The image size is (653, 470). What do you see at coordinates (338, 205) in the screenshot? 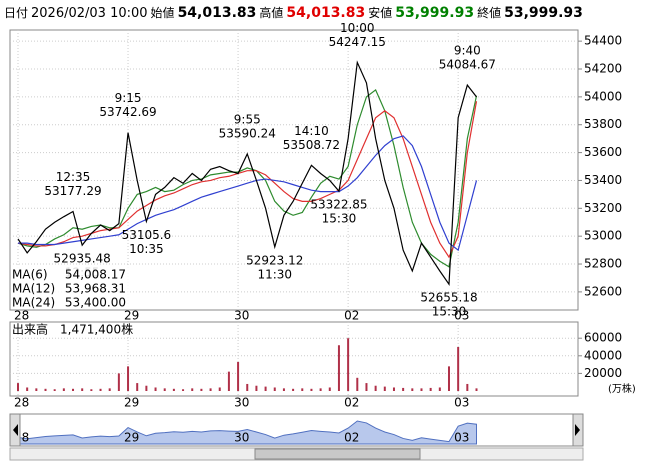
I see `annotation-value: 53322.85` at bounding box center [338, 205].